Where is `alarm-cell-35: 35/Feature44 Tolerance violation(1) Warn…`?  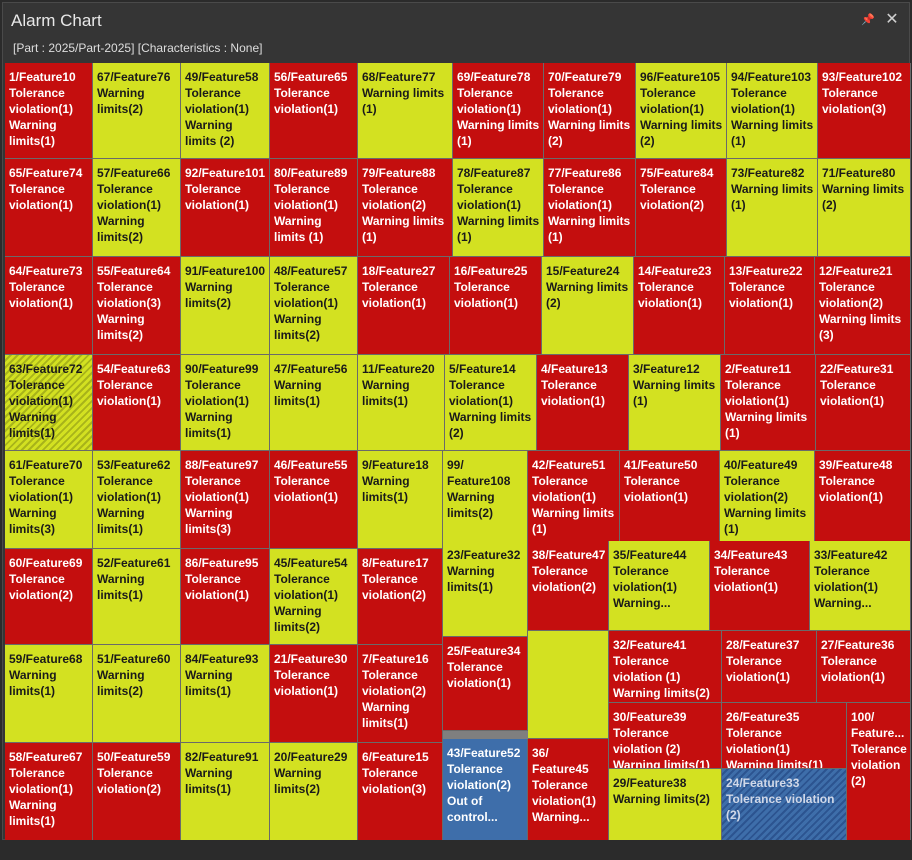
alarm-cell-35: 35/Feature44 Tolerance violation(1) Warn… is located at coordinates (659, 586).